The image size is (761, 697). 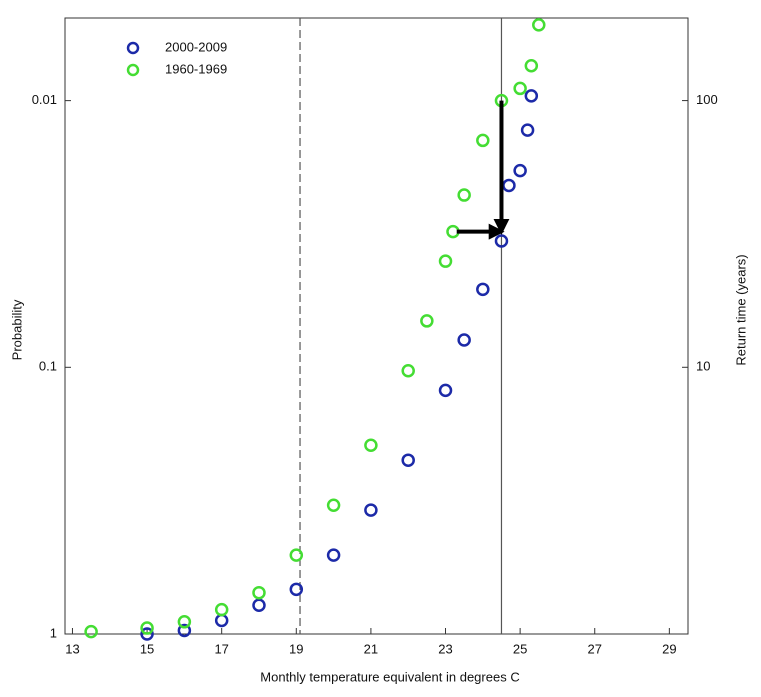 I want to click on y2-tick-label: 10, so click(x=703, y=366).